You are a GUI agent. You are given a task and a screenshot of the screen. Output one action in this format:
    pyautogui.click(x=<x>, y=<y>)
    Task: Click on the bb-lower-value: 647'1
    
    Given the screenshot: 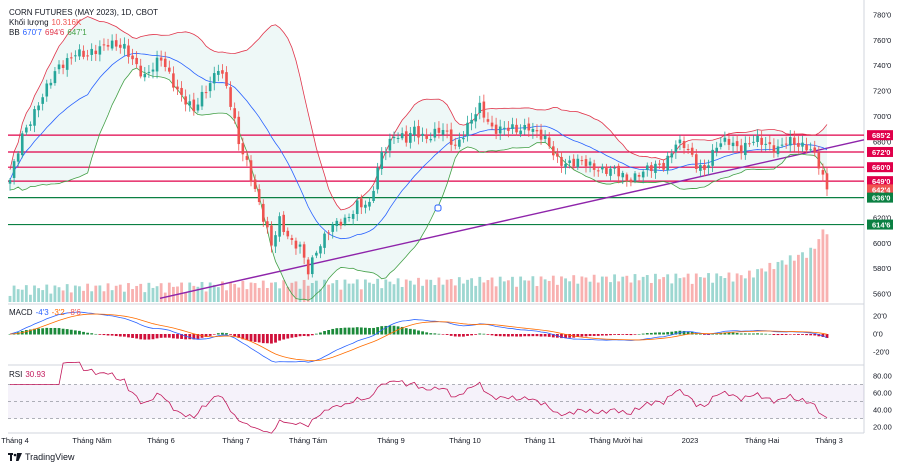 What is the action you would take?
    pyautogui.click(x=77, y=32)
    